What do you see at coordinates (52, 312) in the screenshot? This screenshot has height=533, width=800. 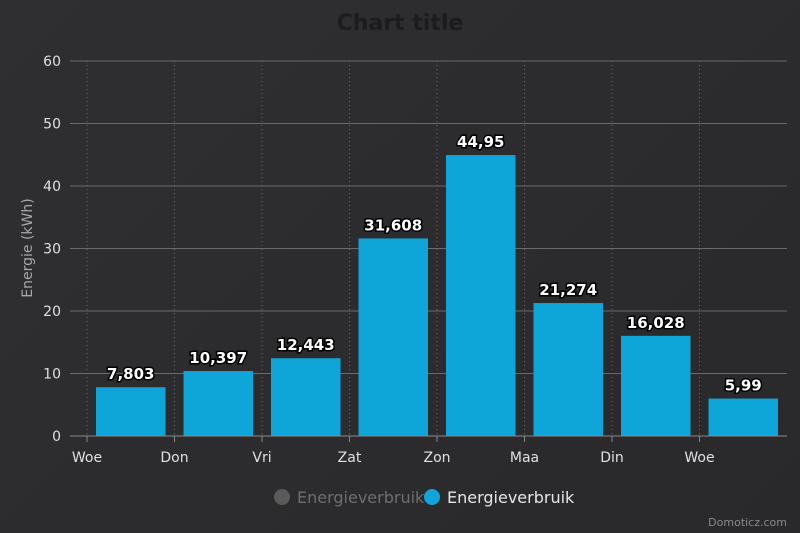 I see `y-tick-label: 20` at bounding box center [52, 312].